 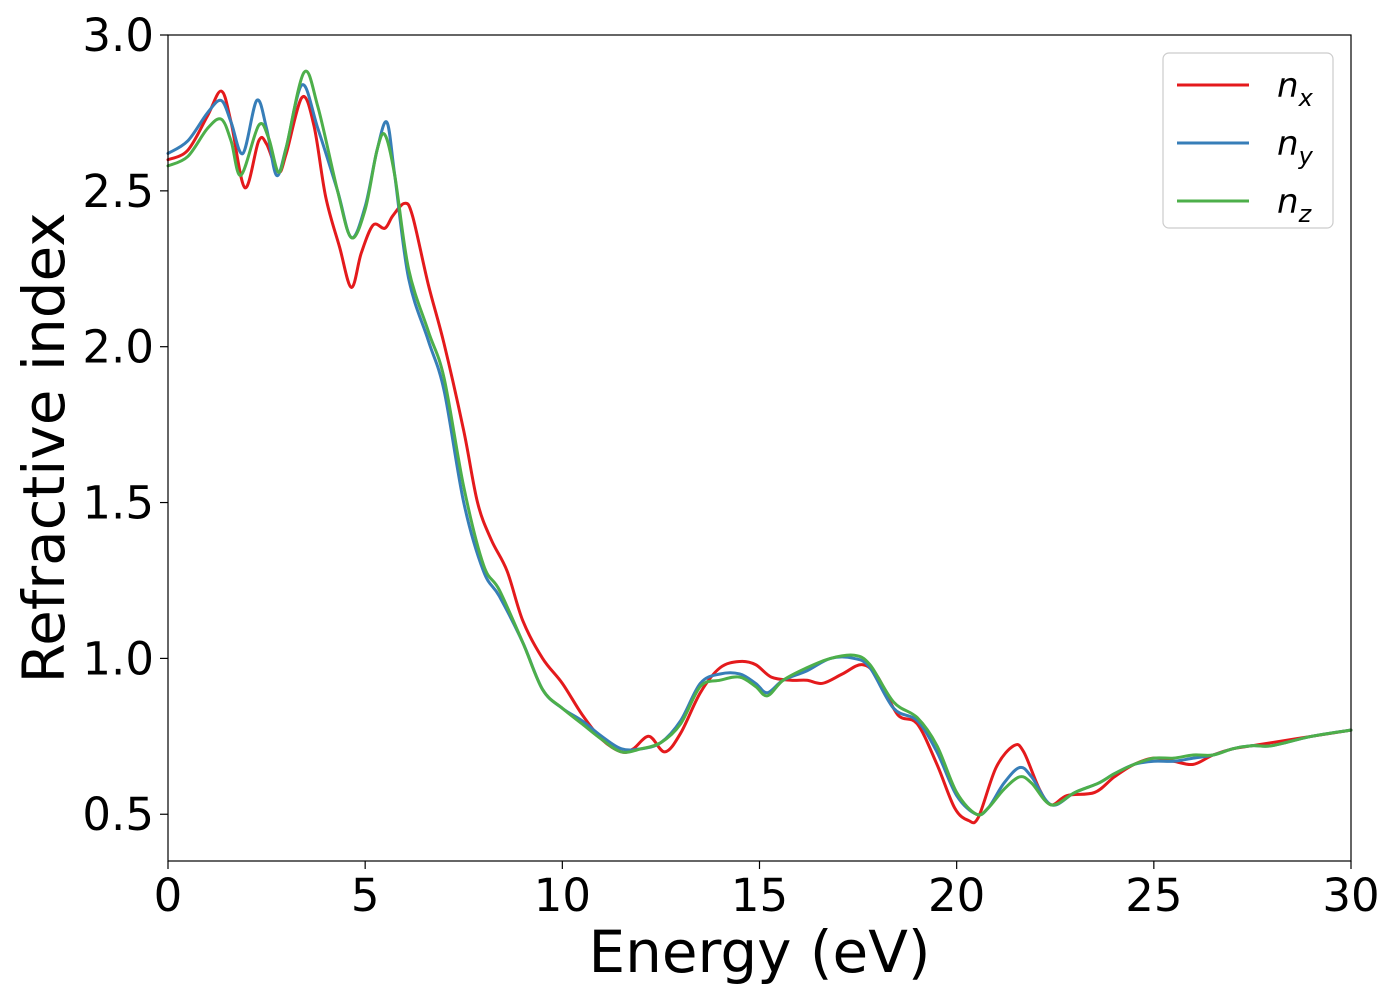 I want to click on x-tick-label: 25, so click(x=1153, y=895).